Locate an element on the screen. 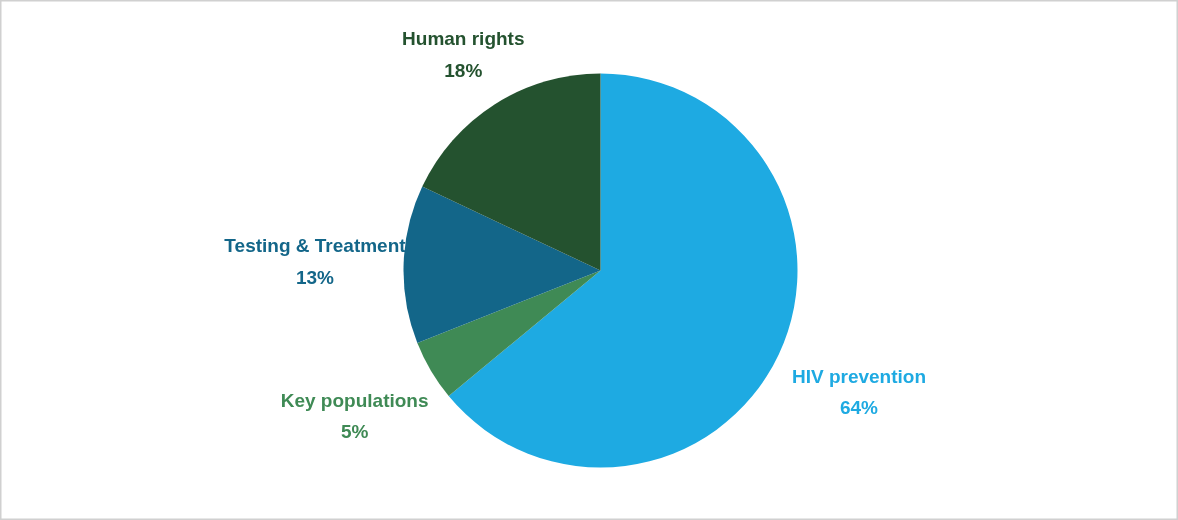 This screenshot has height=520, width=1178. data-label: 13% is located at coordinates (315, 277).